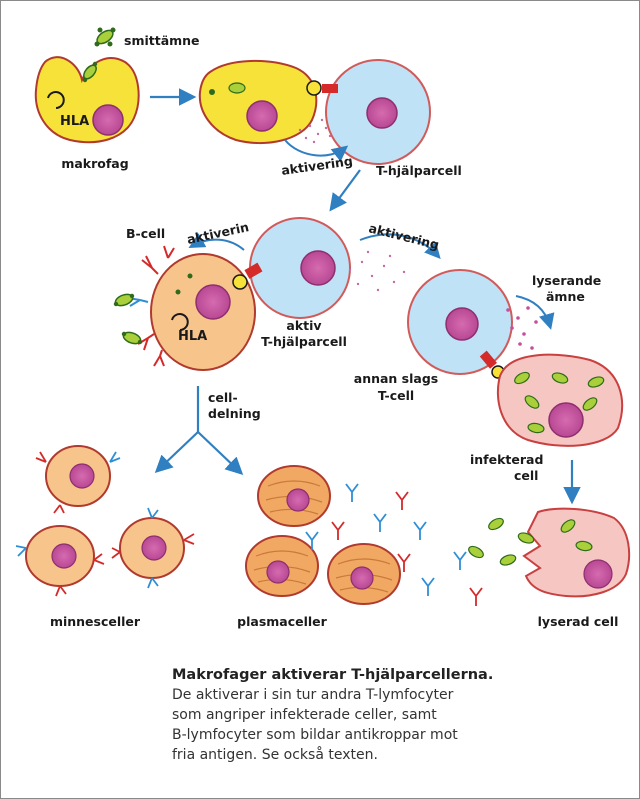  I want to click on label-cell-delning-1: cell-, so click(223, 397).